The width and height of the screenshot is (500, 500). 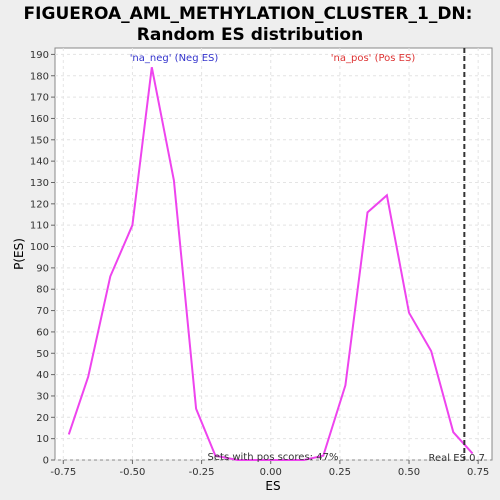 What do you see at coordinates (39, 76) in the screenshot?
I see `y-tick-label: 180` at bounding box center [39, 76].